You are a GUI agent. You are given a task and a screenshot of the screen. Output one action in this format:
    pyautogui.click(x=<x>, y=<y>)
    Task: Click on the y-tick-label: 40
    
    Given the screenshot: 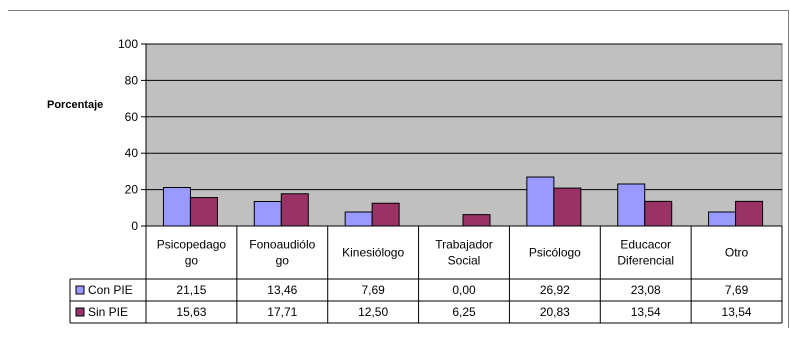 What is the action you would take?
    pyautogui.click(x=132, y=153)
    